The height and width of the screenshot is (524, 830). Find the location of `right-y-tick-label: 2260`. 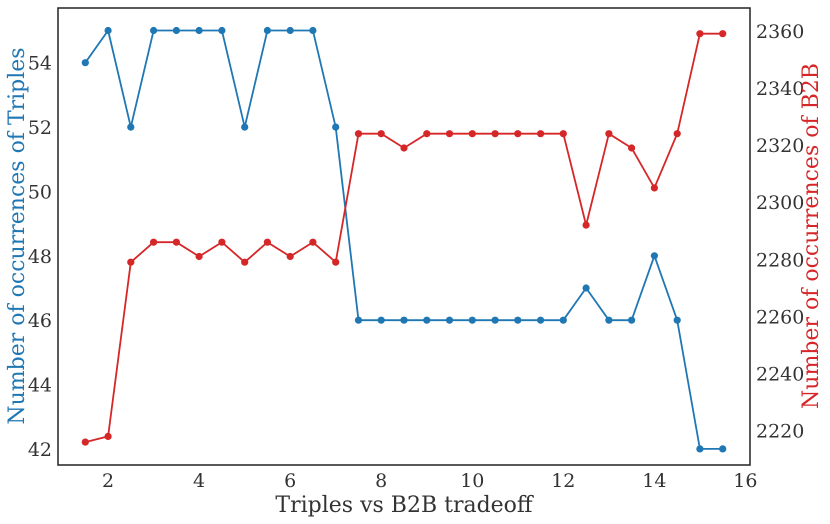

right-y-tick-label: 2260 is located at coordinates (780, 318).